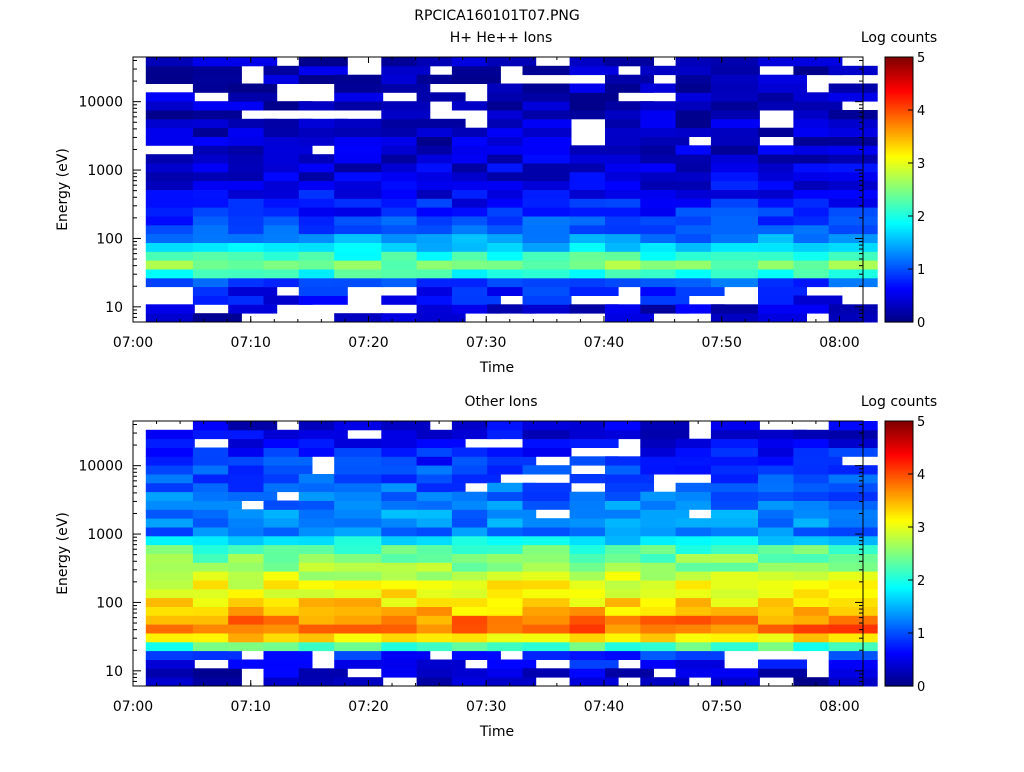  Describe the element at coordinates (486, 707) in the screenshot. I see `x-tick-label: 07:30` at that location.